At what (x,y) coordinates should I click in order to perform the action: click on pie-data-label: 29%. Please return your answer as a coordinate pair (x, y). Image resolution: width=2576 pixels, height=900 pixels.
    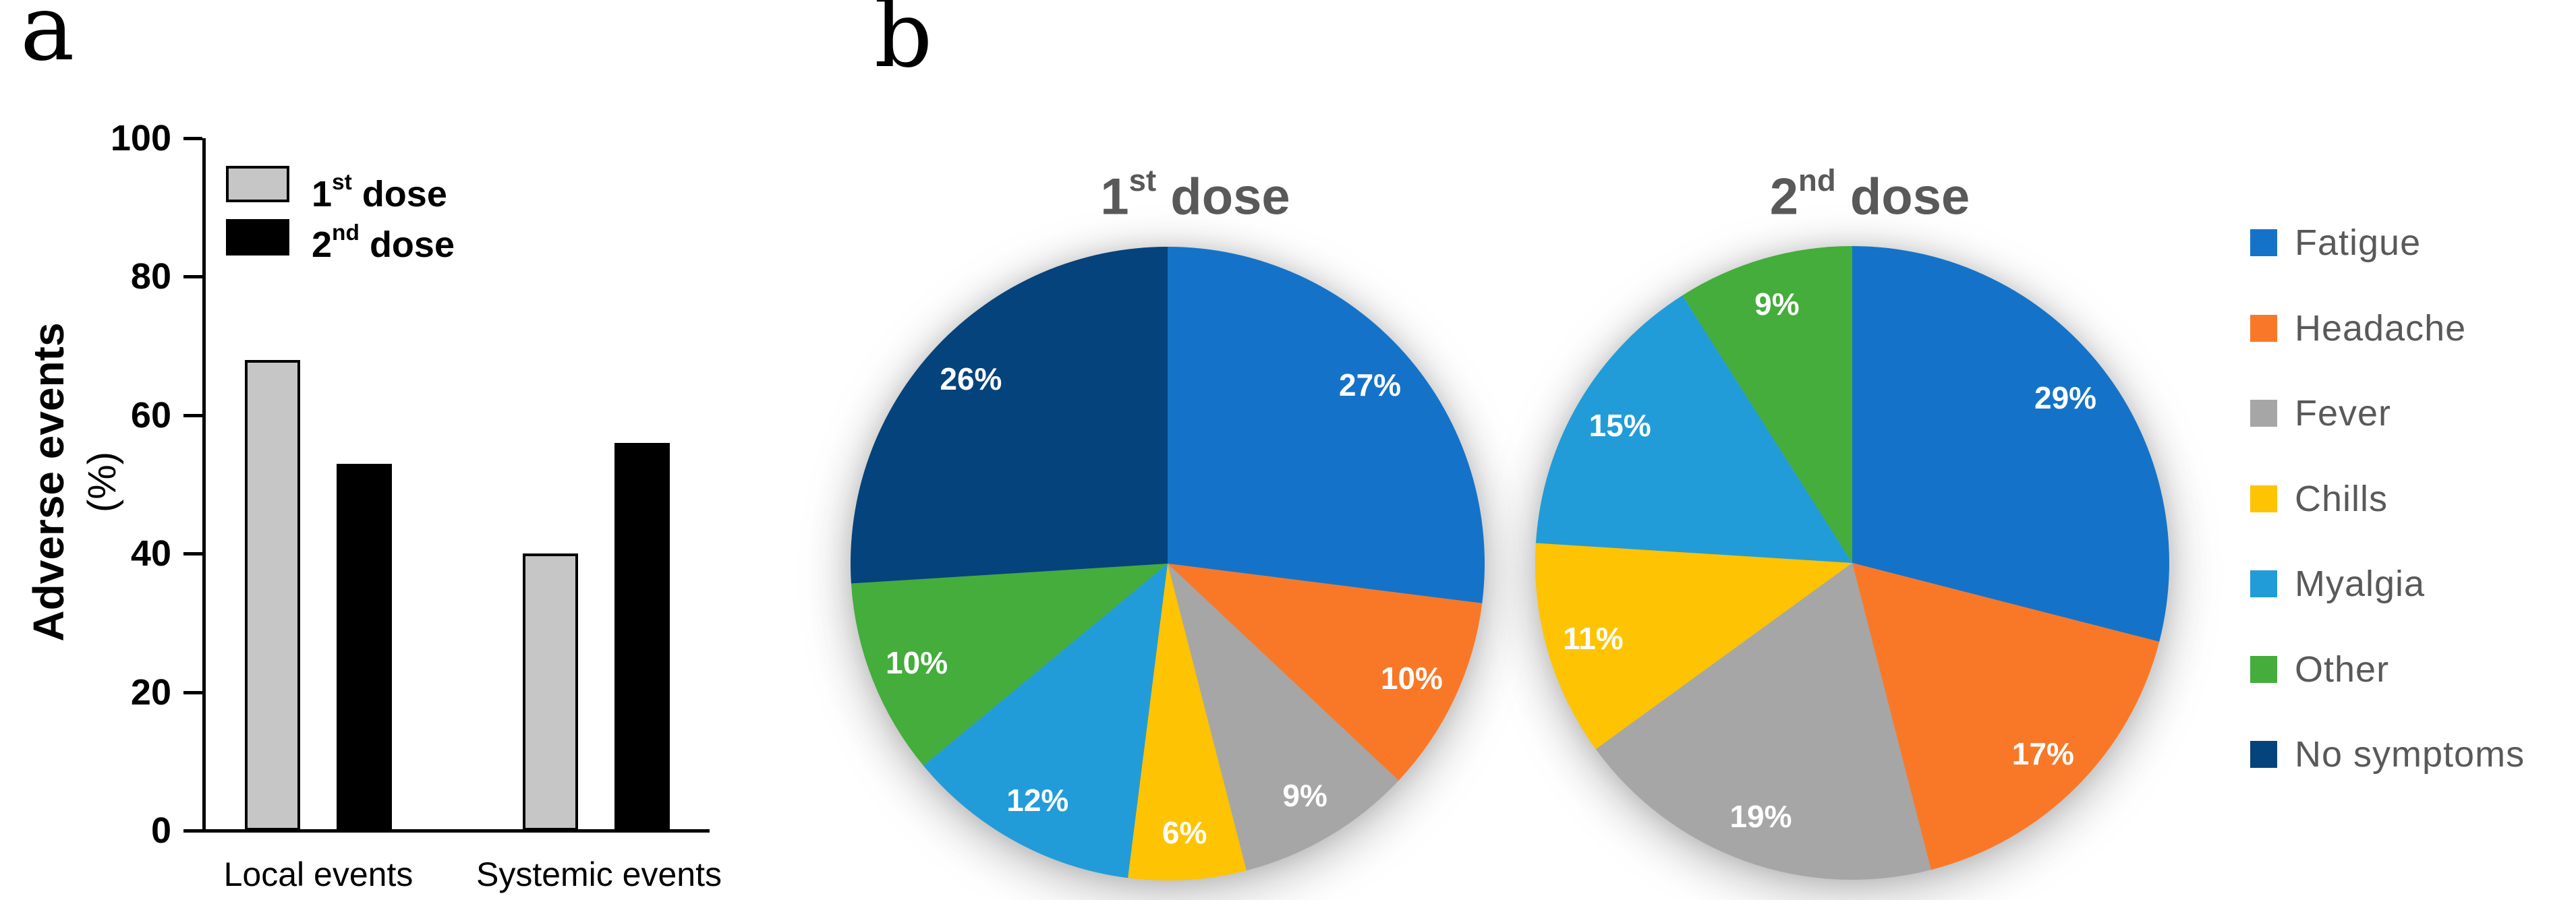
    Looking at the image, I should click on (2065, 397).